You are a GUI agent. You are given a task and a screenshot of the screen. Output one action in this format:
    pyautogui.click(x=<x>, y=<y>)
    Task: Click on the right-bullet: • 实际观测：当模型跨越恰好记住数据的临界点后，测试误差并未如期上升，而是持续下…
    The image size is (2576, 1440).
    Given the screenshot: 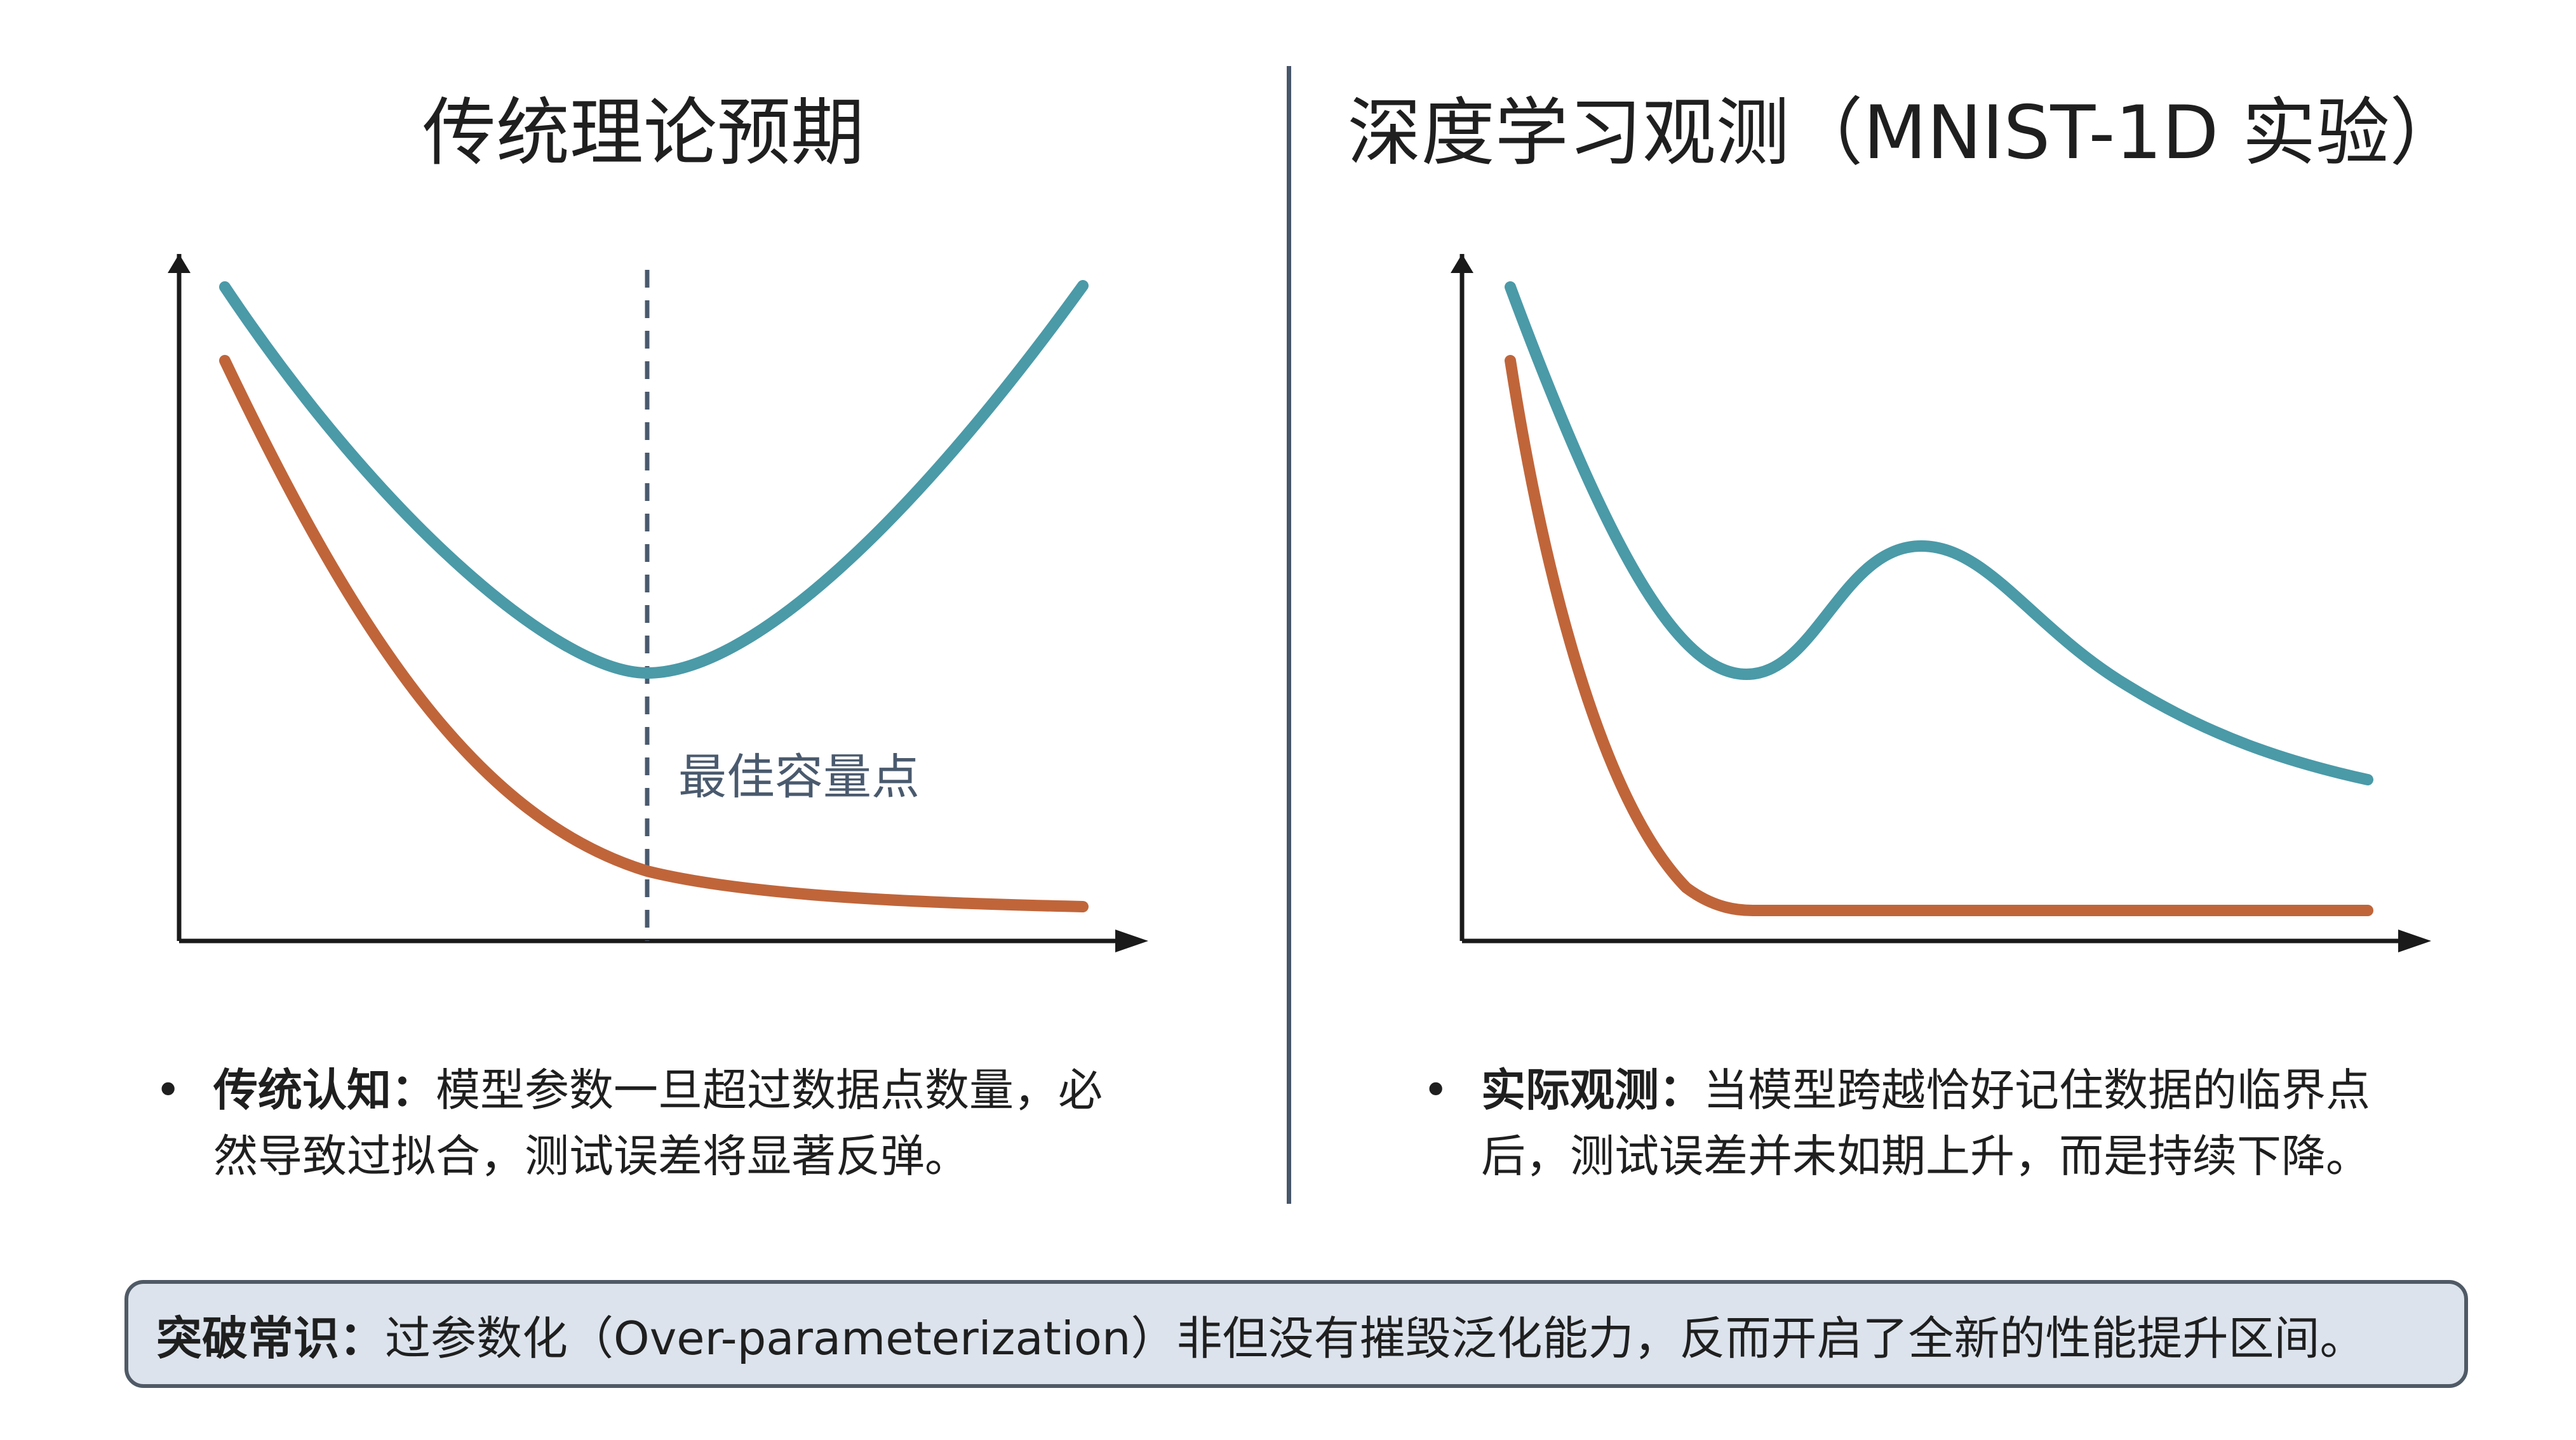 What is the action you would take?
    pyautogui.click(x=1937, y=1123)
    